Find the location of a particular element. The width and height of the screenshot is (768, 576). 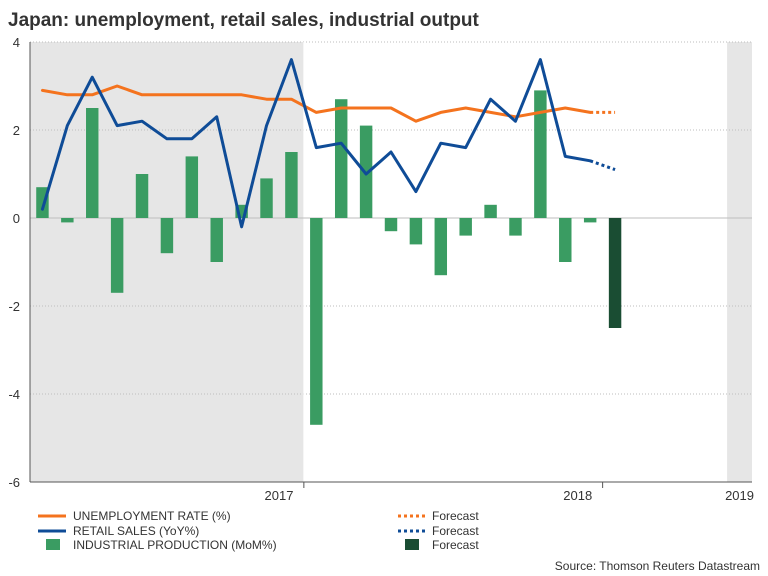

y-tick-label: 2 is located at coordinates (16, 130).